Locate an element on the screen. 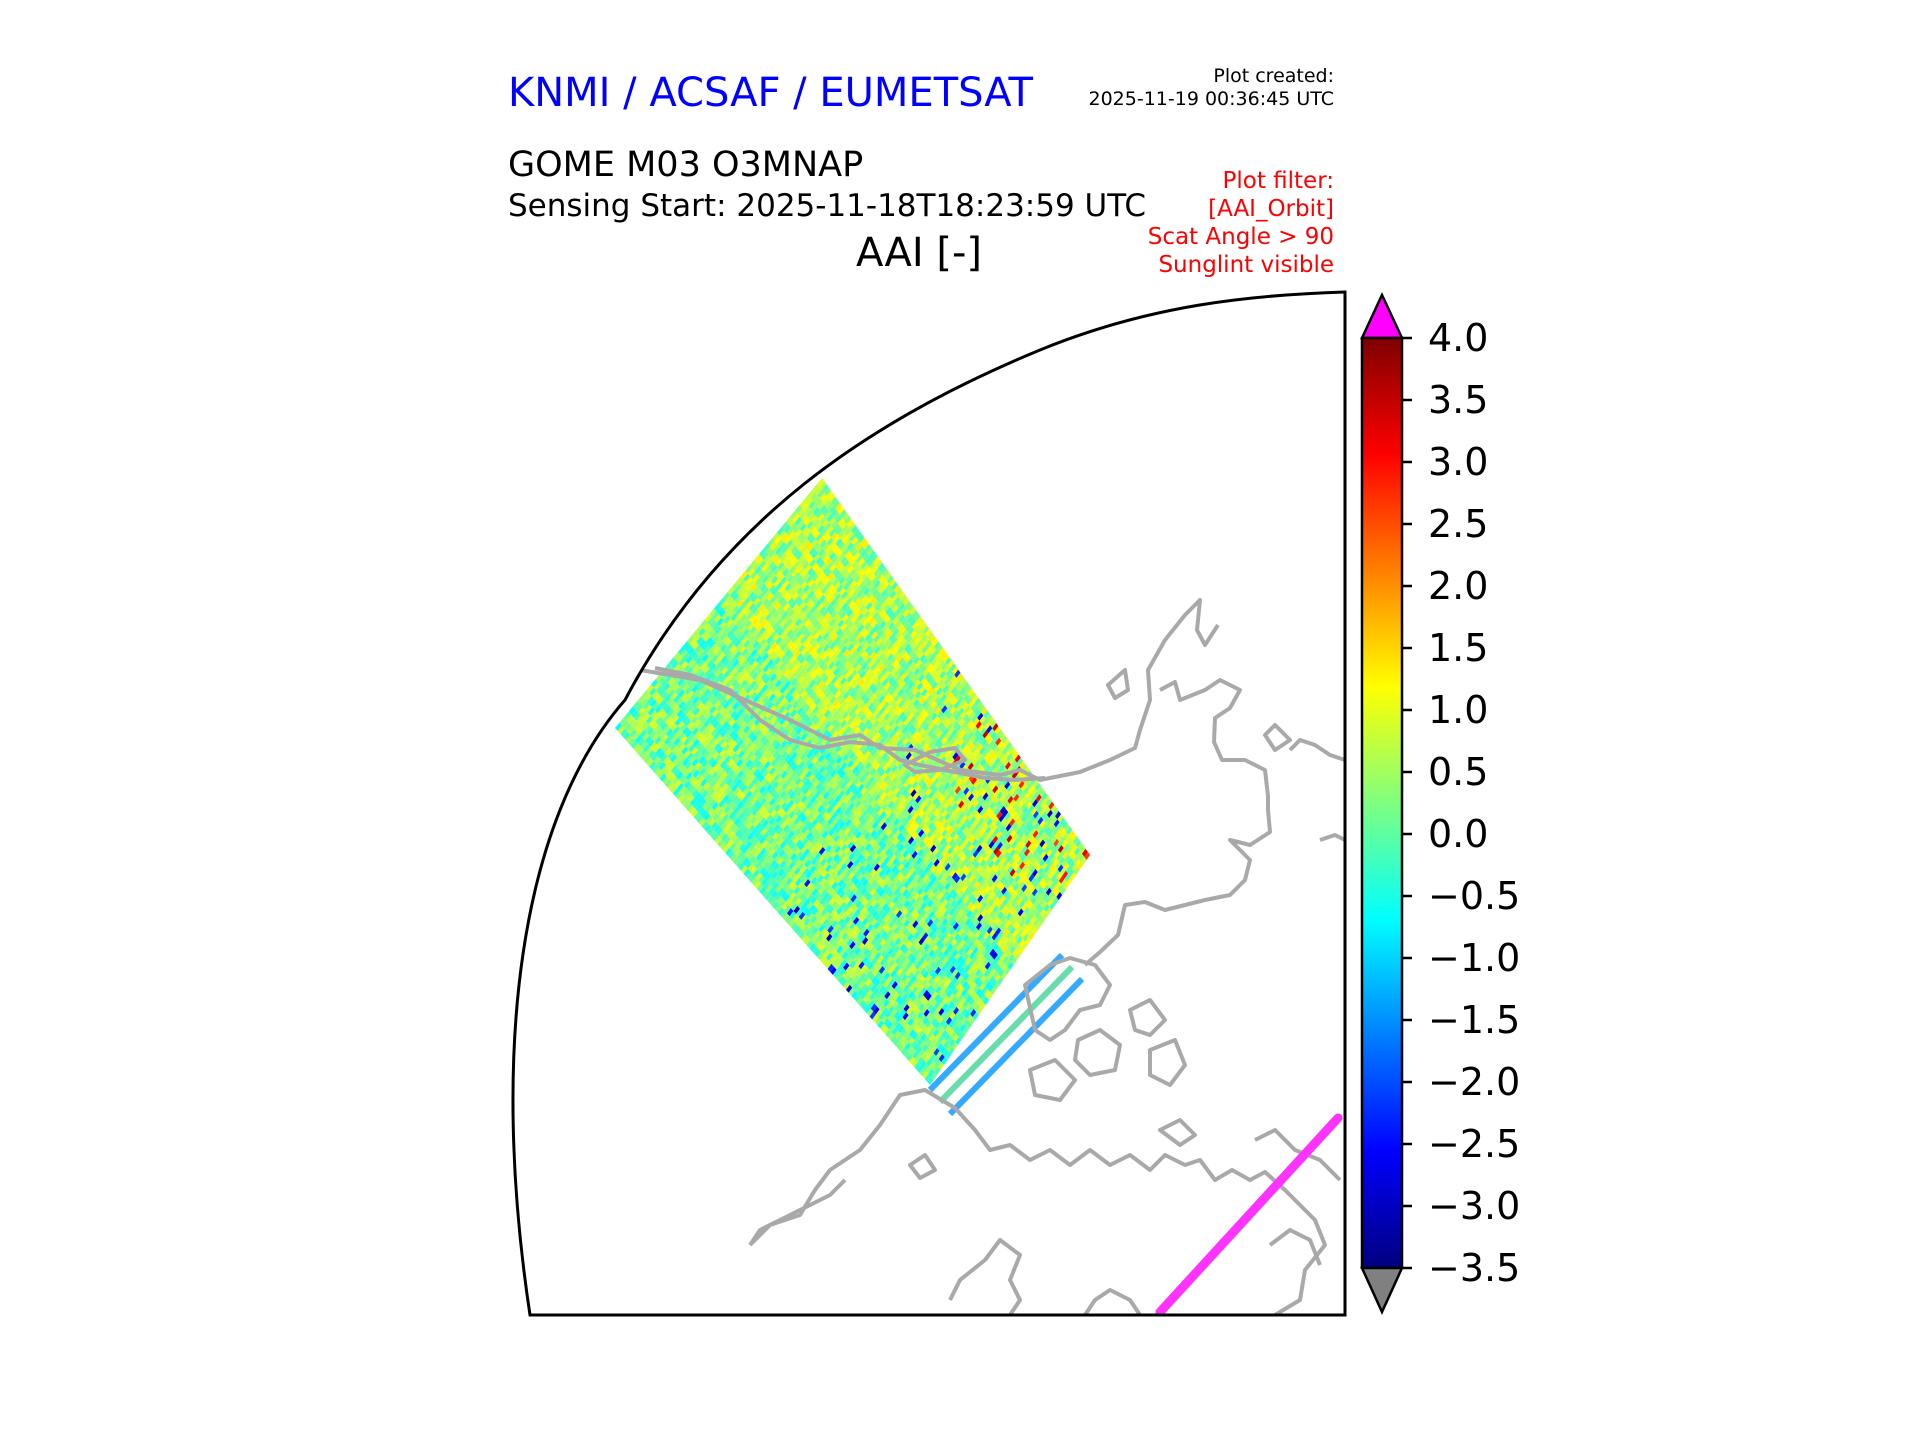 The height and width of the screenshot is (1440, 1920). plot-created-label: Plot created: is located at coordinates (1273, 76).